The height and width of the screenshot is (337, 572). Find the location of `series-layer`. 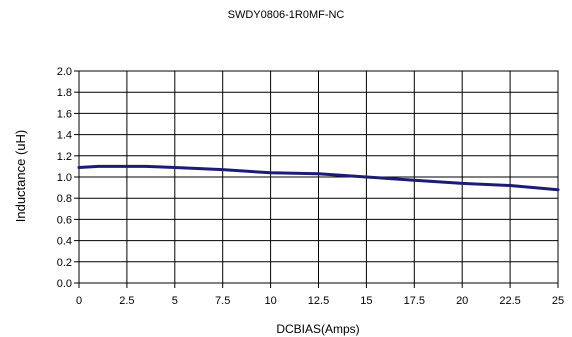

series-layer is located at coordinates (318, 178).